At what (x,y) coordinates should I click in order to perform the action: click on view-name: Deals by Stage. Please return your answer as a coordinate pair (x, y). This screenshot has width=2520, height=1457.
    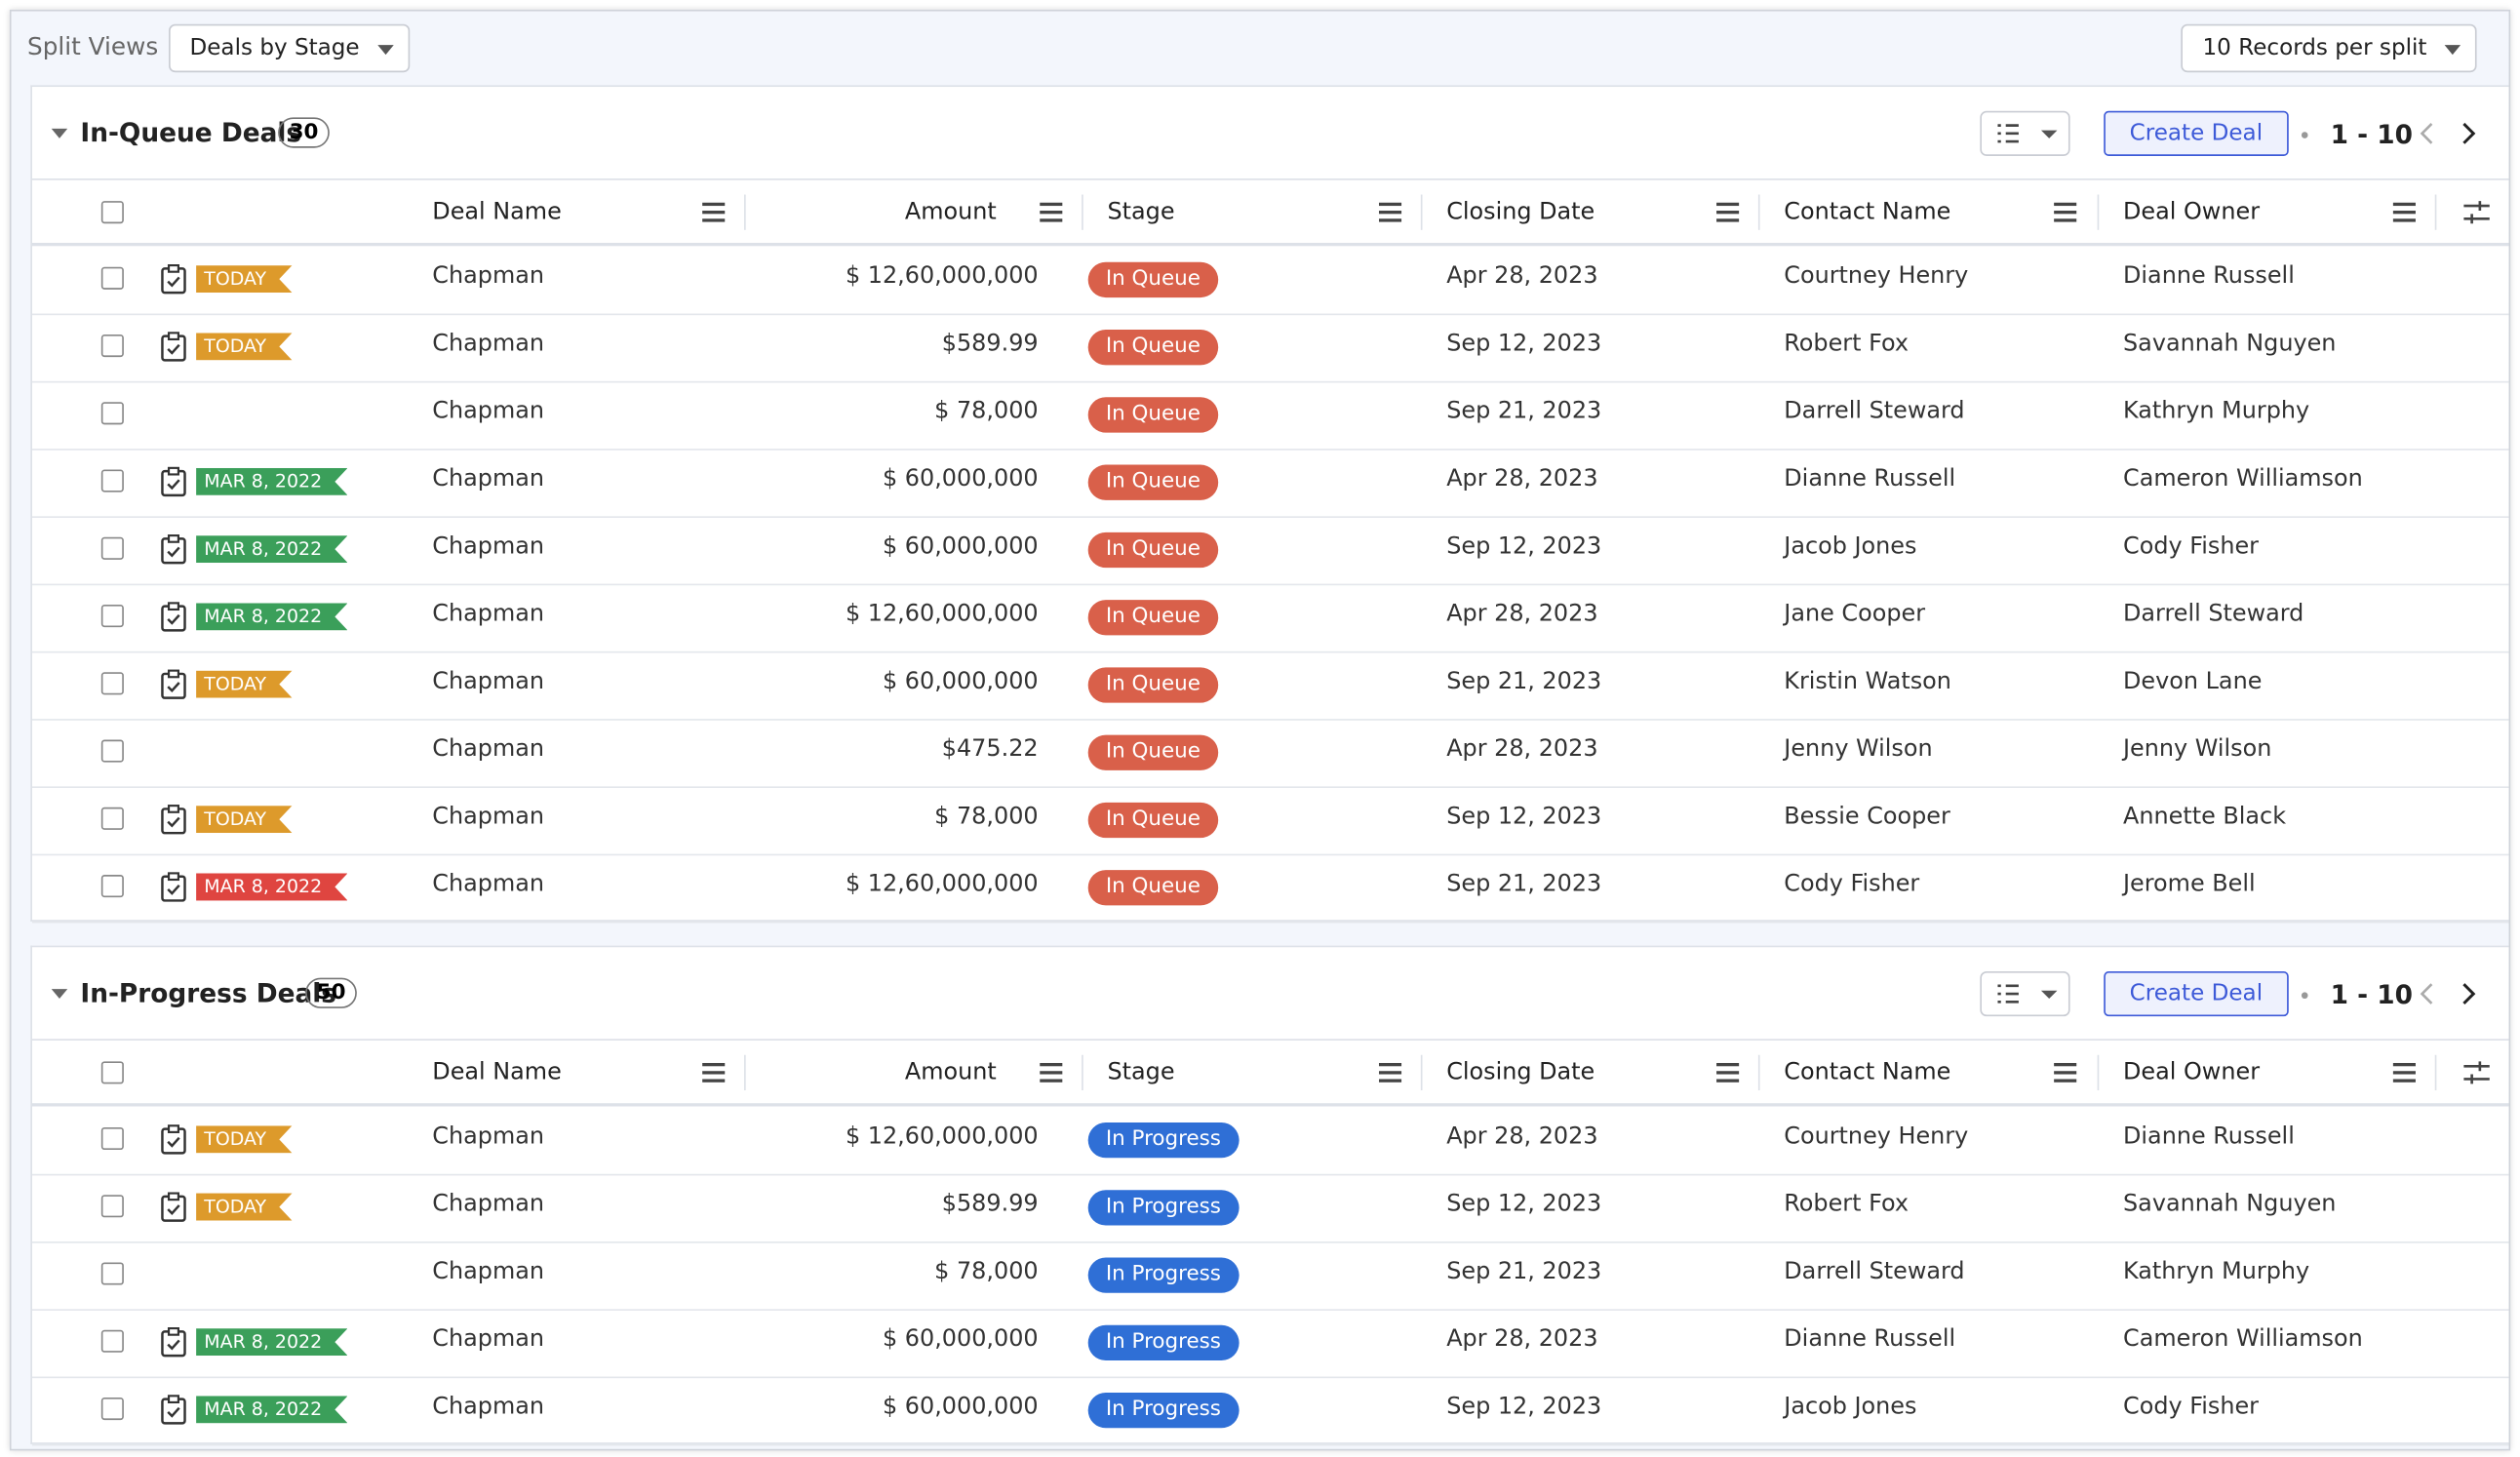
    Looking at the image, I should click on (274, 48).